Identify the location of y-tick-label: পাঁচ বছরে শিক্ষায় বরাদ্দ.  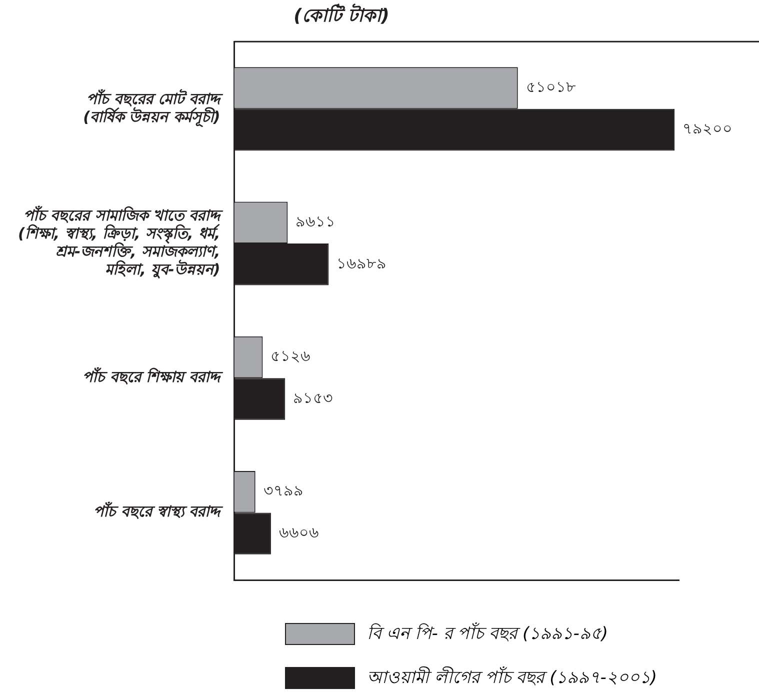
(153, 376).